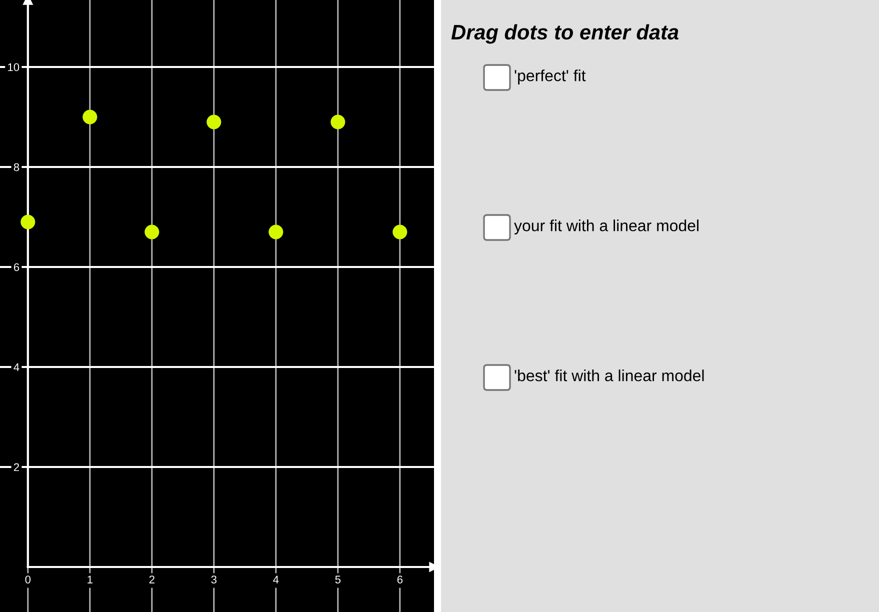  Describe the element at coordinates (17, 267) in the screenshot. I see `y-tick-label: 6` at that location.